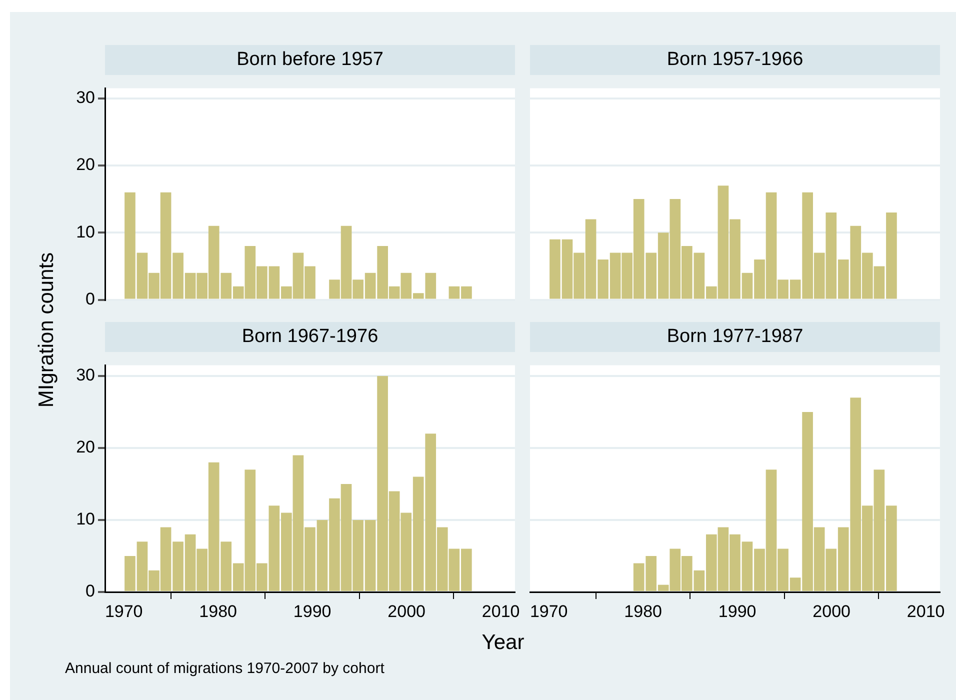 The image size is (956, 700). Describe the element at coordinates (503, 643) in the screenshot. I see `x-axis-title: Year` at that location.